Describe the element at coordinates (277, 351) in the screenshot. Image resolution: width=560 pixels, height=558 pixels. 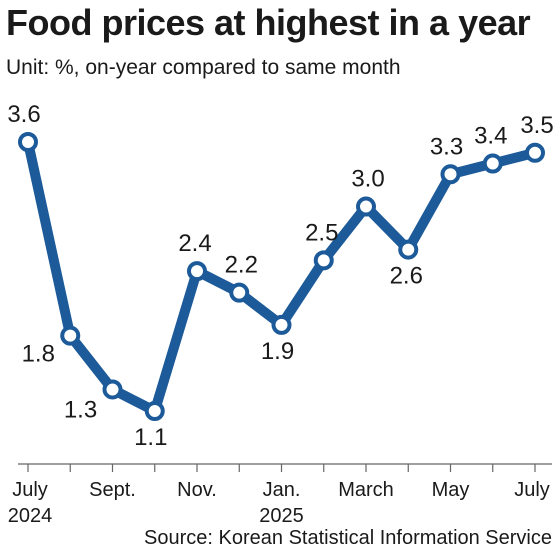
I see `value-label: 1.9` at that location.